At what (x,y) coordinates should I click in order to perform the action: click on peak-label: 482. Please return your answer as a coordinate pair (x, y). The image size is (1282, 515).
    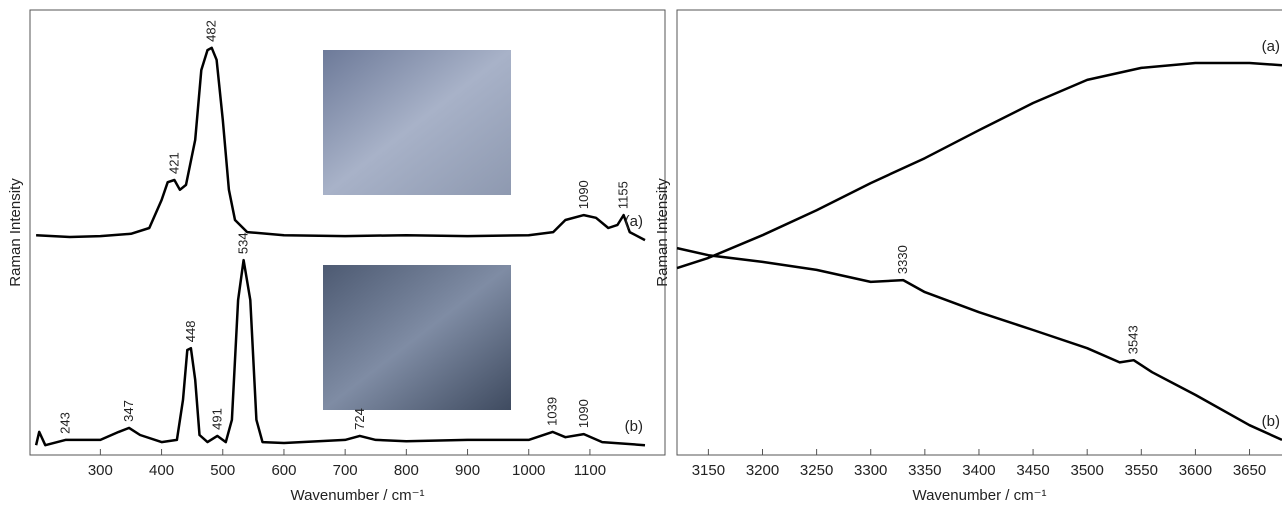
    Looking at the image, I should click on (211, 31).